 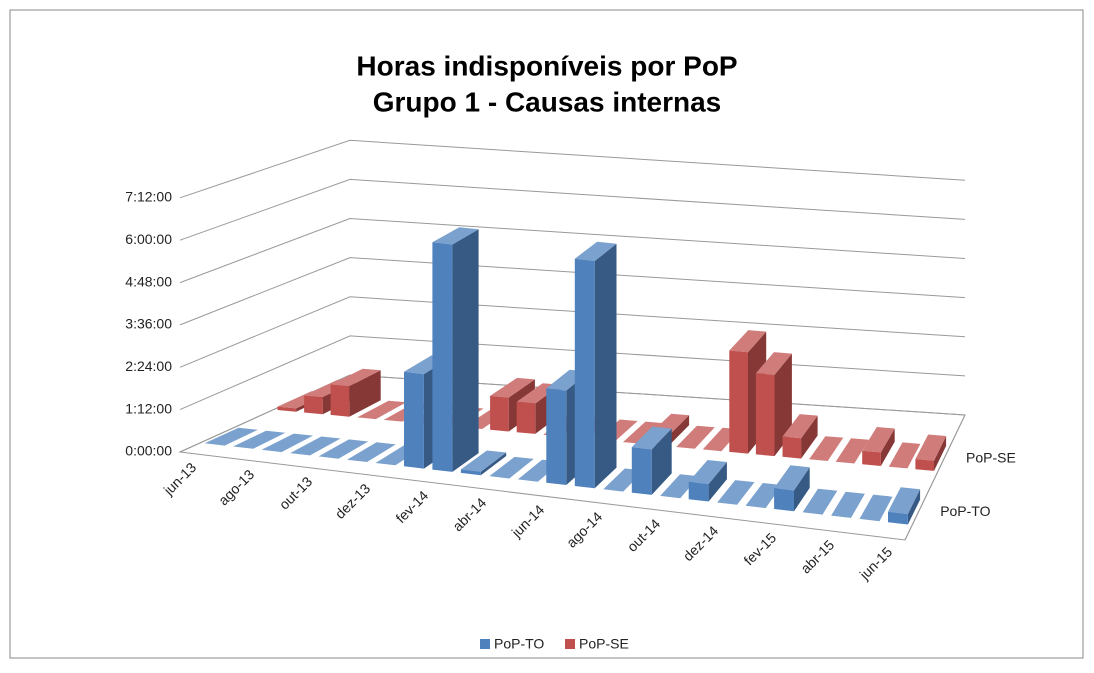 I want to click on y-tick-label: 1:12:00, so click(x=148, y=408).